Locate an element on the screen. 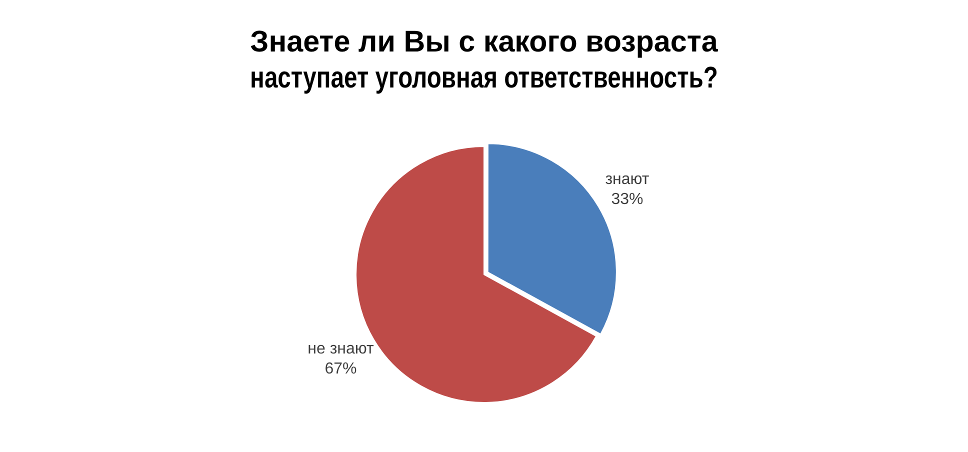 The image size is (968, 452). data-label: 33% is located at coordinates (627, 199).